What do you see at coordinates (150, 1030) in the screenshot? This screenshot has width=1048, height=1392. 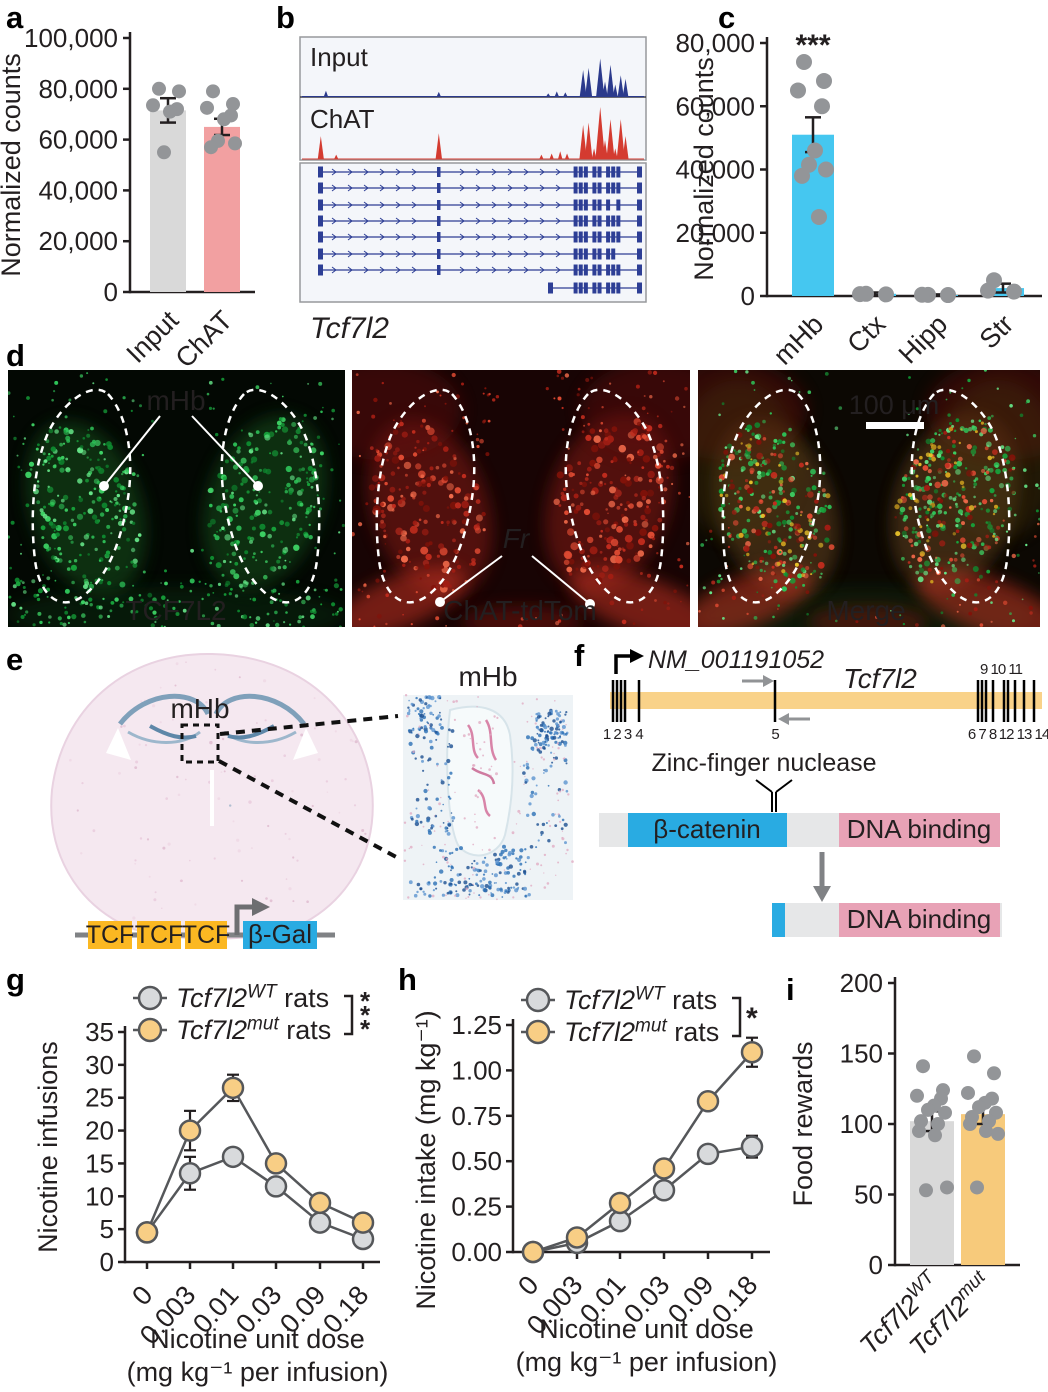 I see `legend-marker` at bounding box center [150, 1030].